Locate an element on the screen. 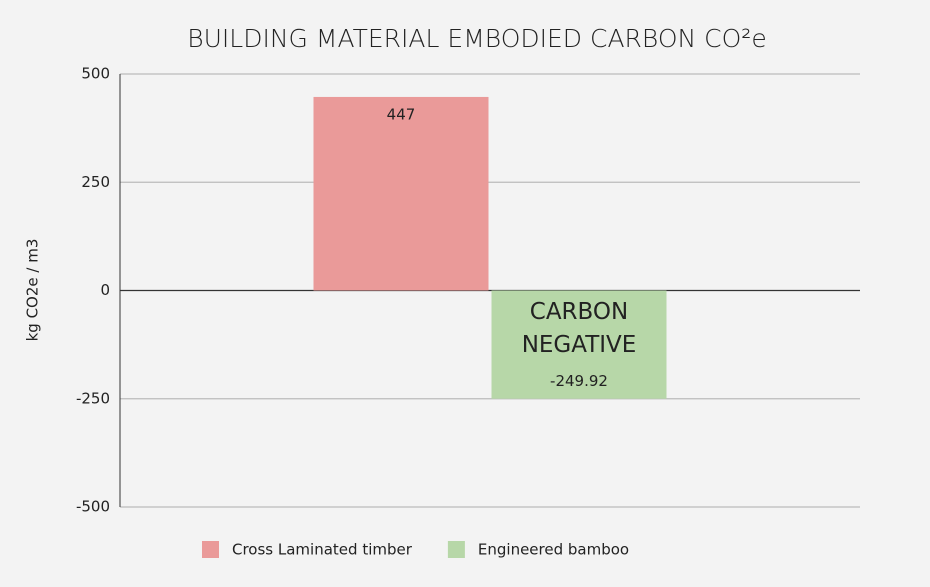 This screenshot has width=930, height=587. data-label: 447 is located at coordinates (401, 114).